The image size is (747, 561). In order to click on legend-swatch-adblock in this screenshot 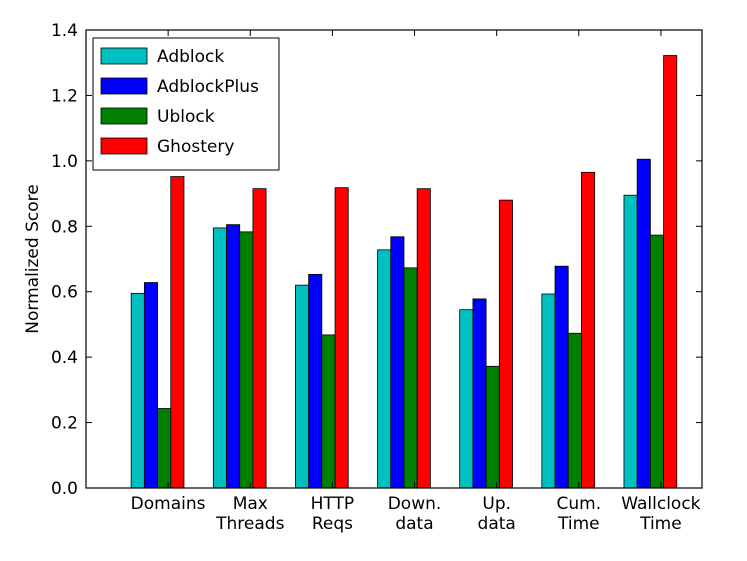, I will do `click(124, 56)`.